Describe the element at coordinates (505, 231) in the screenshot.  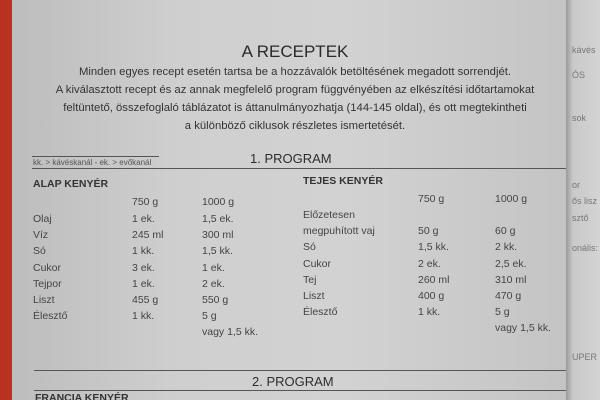
I see `ingredient-amount: 60 g` at that location.